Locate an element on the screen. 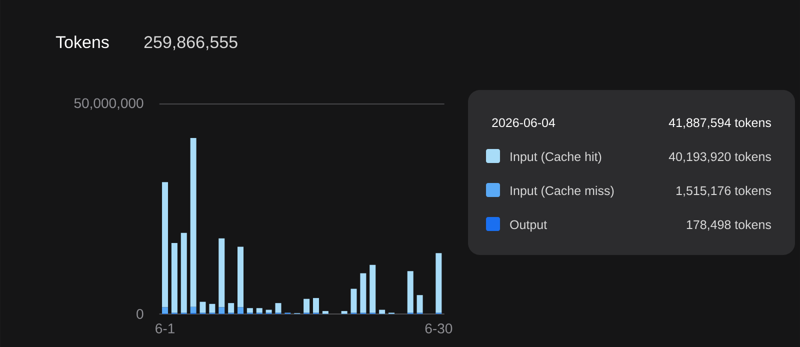 The width and height of the screenshot is (800, 347). legend-label: Input (Cache hit) is located at coordinates (556, 158).